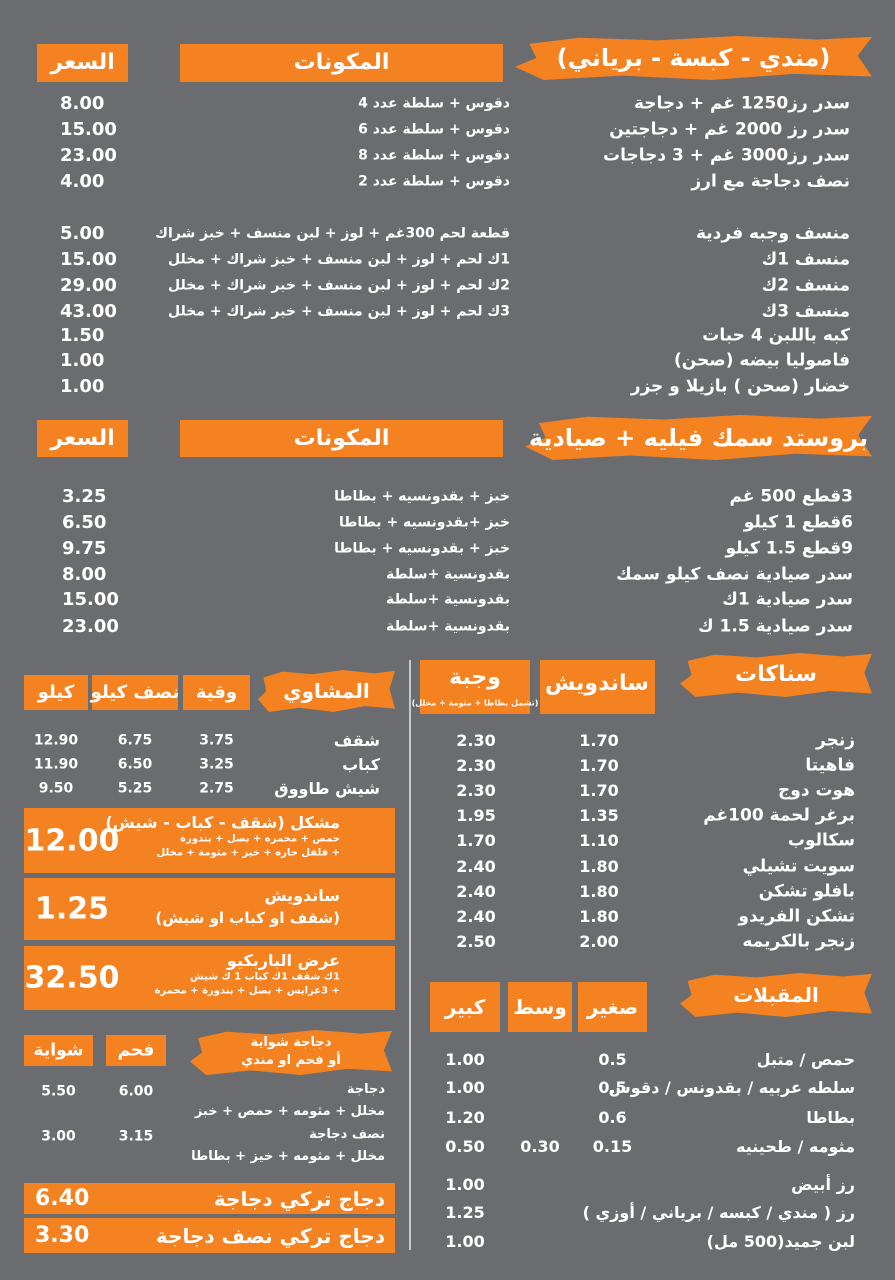 This screenshot has width=895, height=1280. Describe the element at coordinates (612, 1088) in the screenshot. I see `appetizer-price: 0.5` at that location.